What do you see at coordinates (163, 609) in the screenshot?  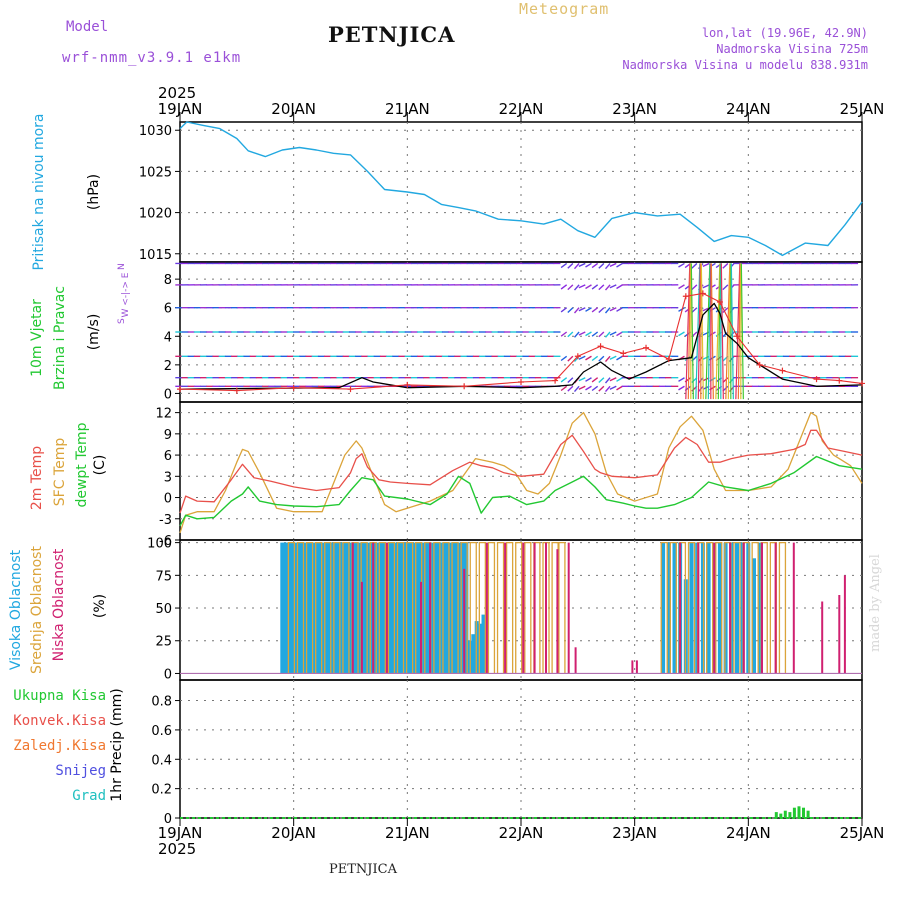 I see `y-tick-label: 50` at bounding box center [163, 609].